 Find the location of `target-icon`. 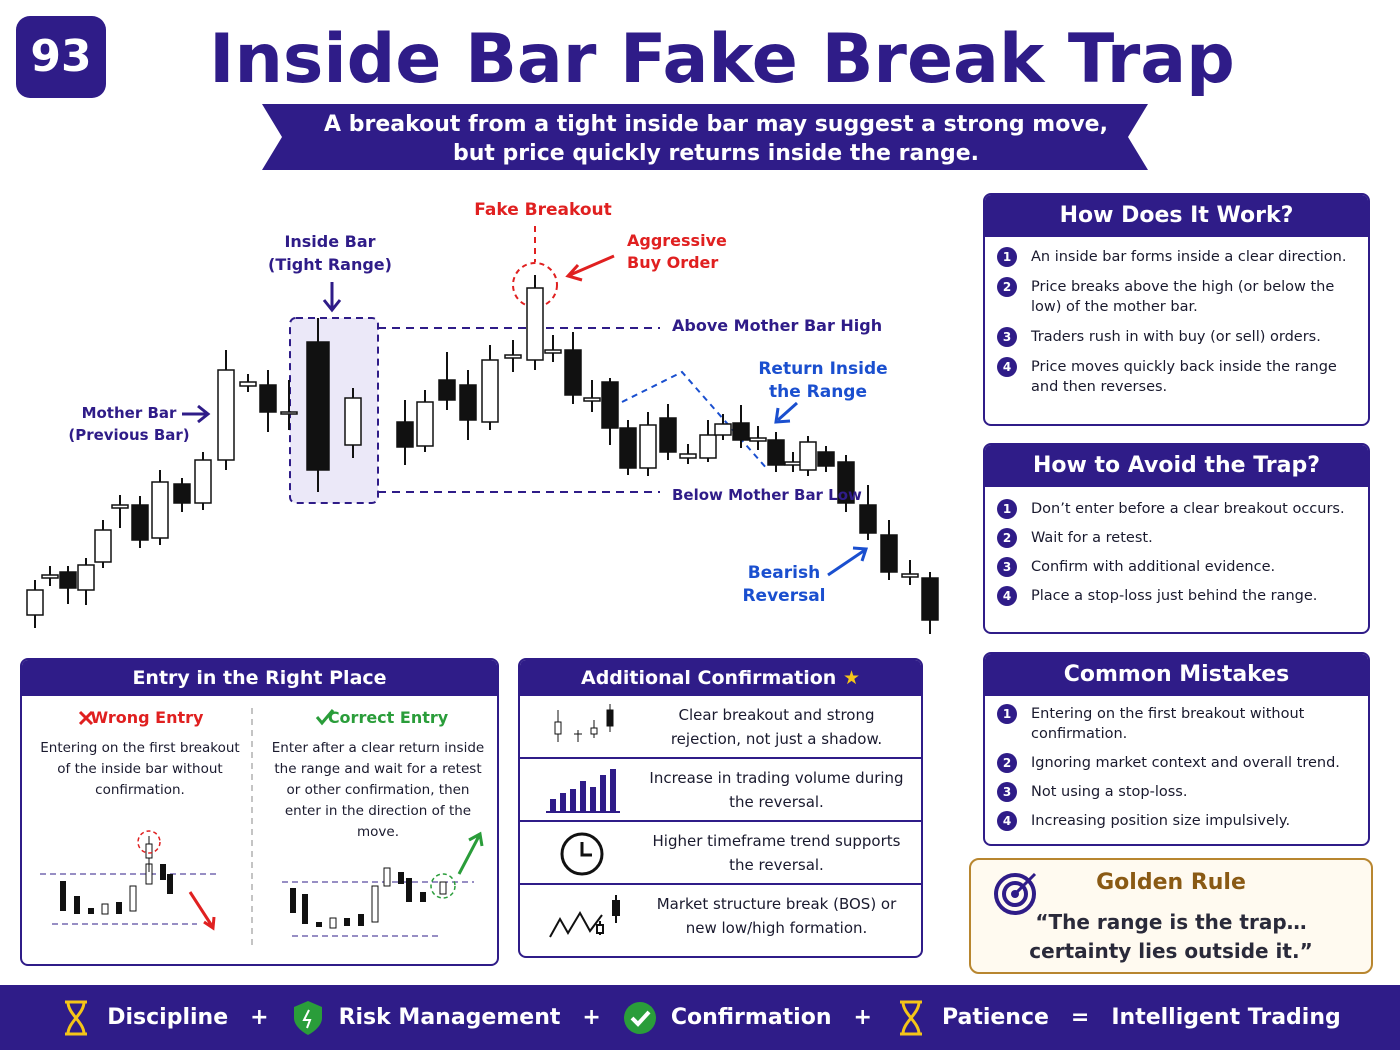

target-icon is located at coordinates (1015, 893).